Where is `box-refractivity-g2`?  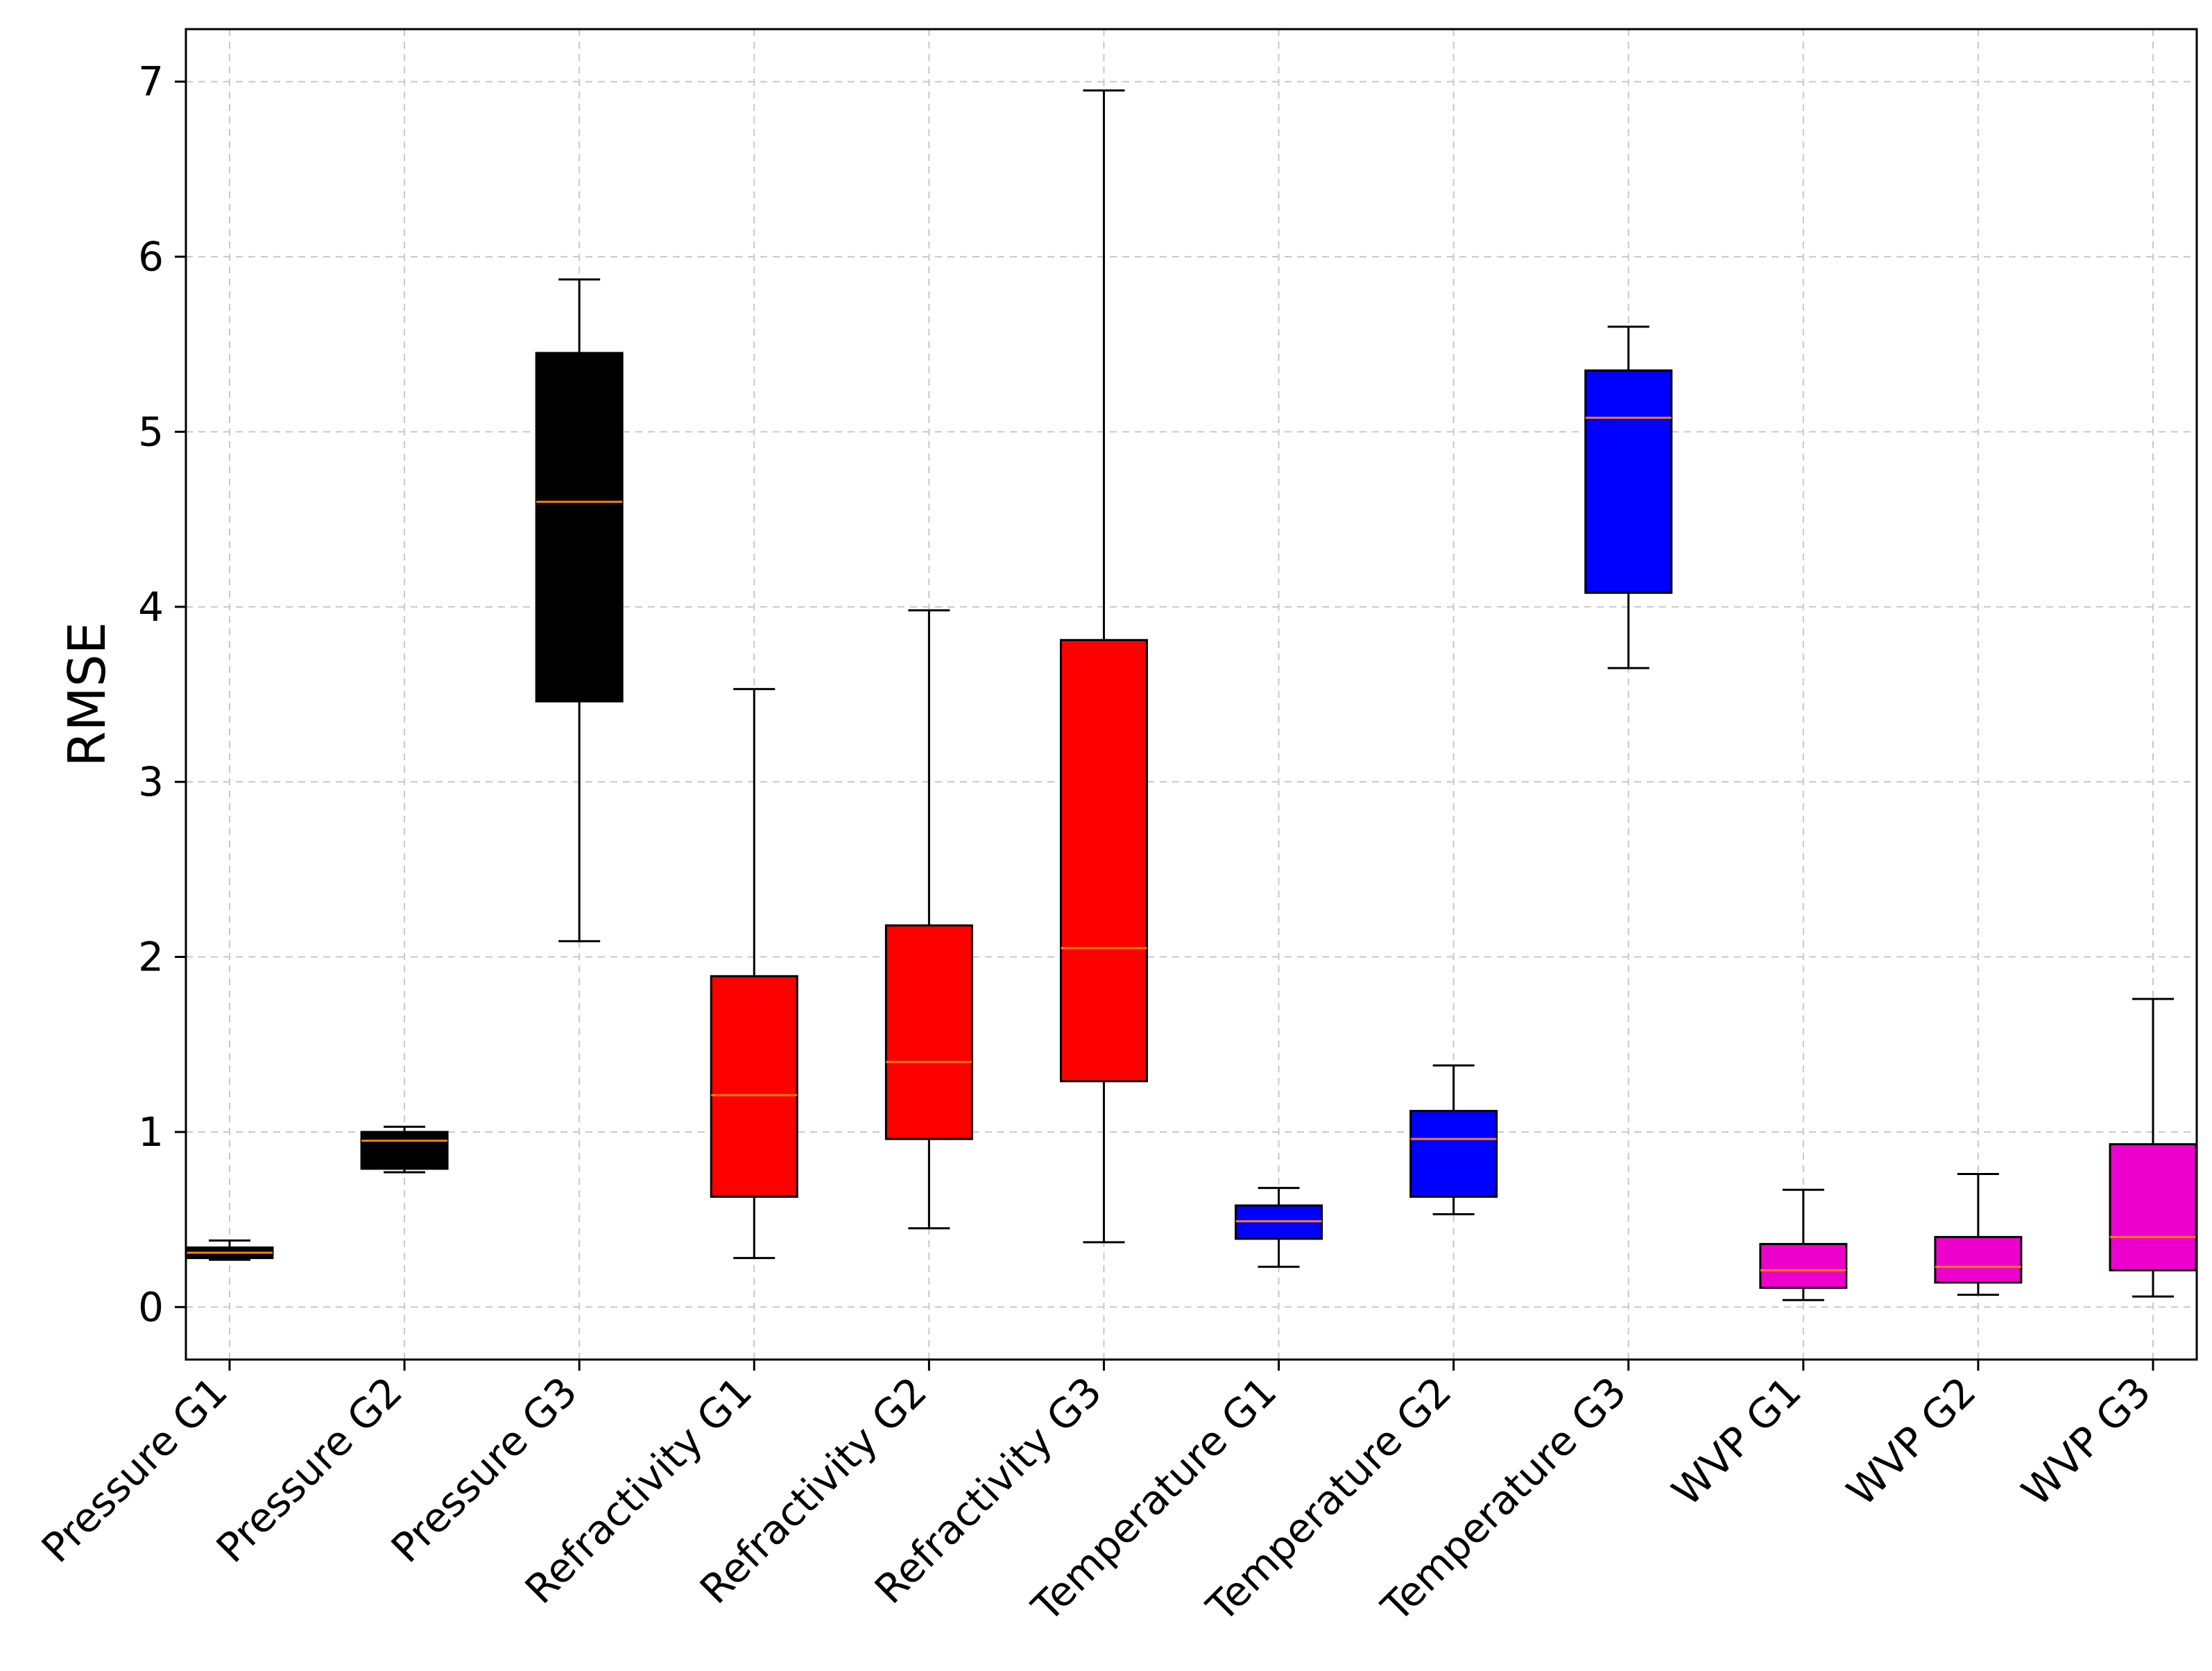 box-refractivity-g2 is located at coordinates (929, 919).